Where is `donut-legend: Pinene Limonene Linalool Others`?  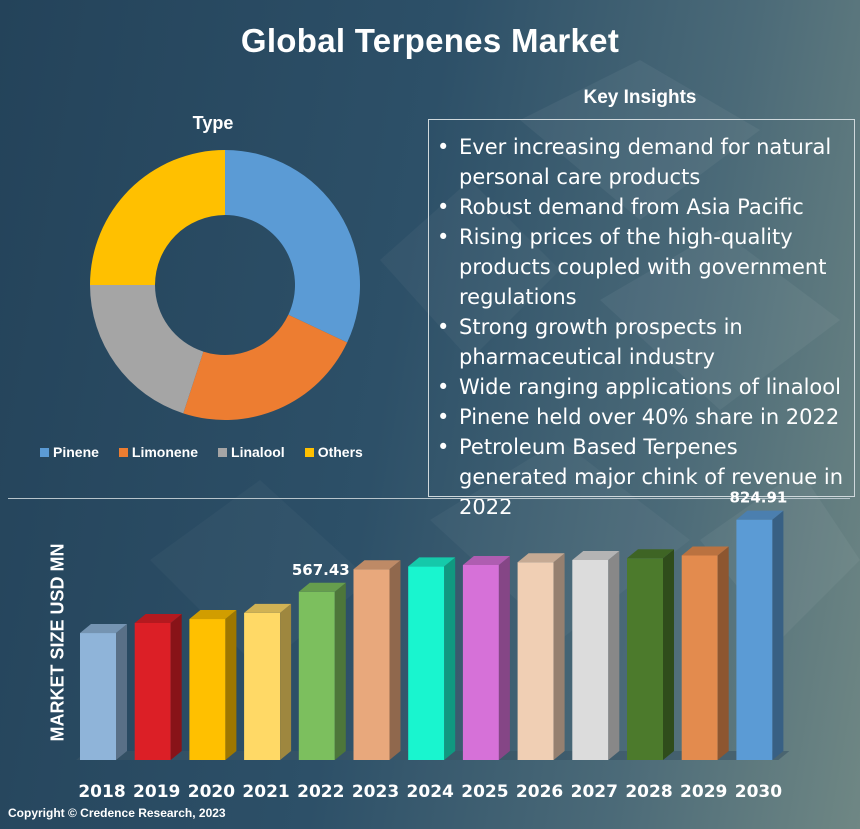 donut-legend: Pinene Limonene Linalool Others is located at coordinates (220, 452).